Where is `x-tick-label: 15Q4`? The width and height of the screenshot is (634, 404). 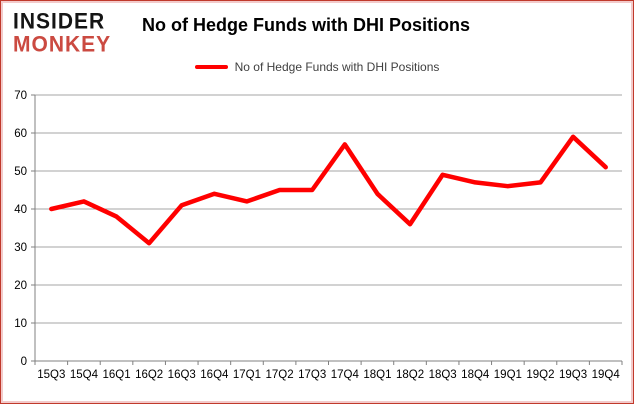 x-tick-label: 15Q4 is located at coordinates (84, 375).